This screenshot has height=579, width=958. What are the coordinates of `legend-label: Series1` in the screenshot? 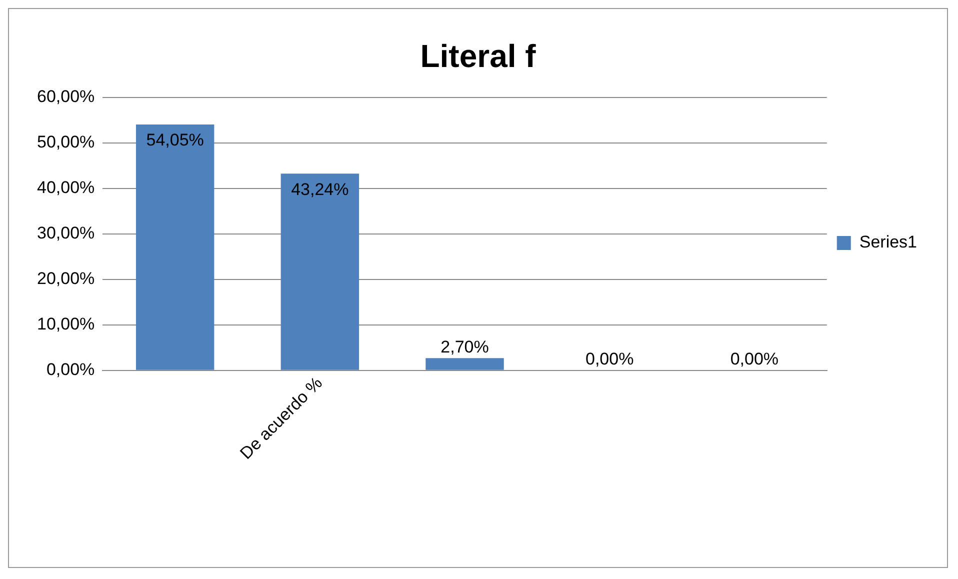 It's located at (888, 242).